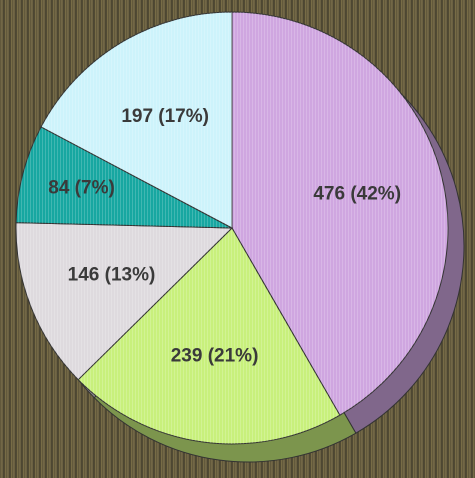 This screenshot has height=478, width=475. I want to click on data-label: 146 (13%), so click(112, 275).